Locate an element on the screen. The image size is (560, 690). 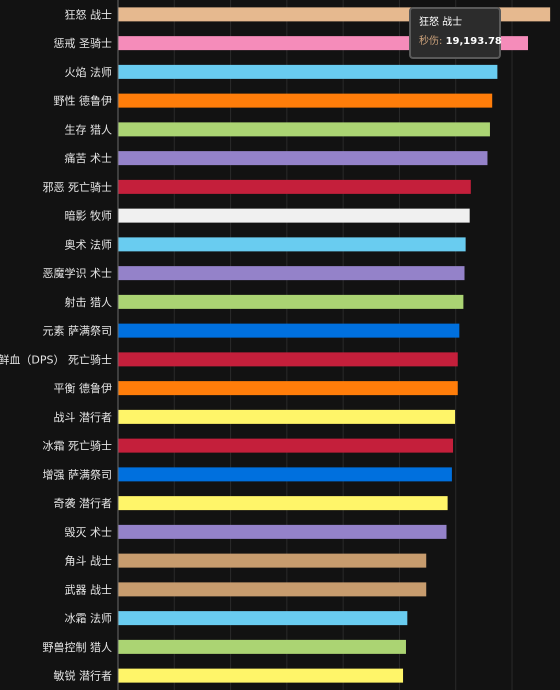
tooltip-label: 秒伤: is located at coordinates (431, 41).